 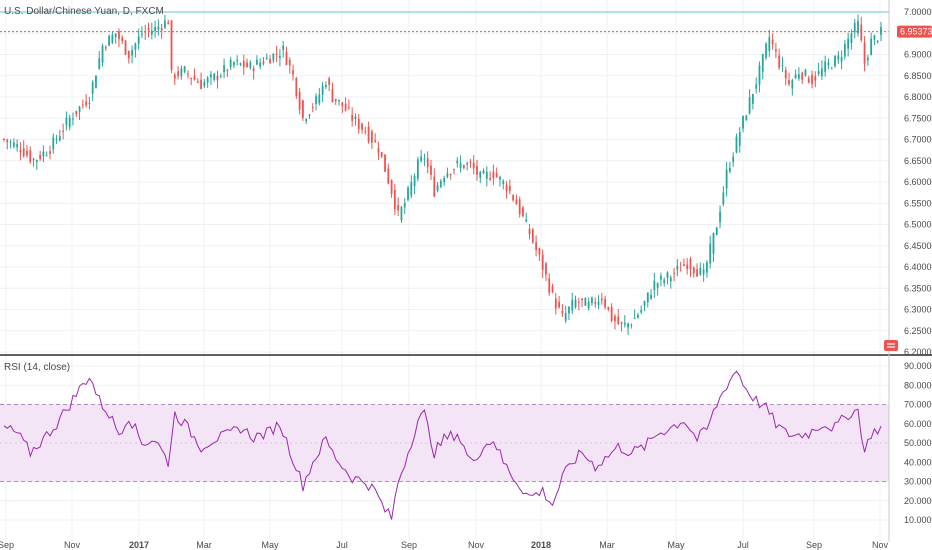 I want to click on flag-icon, so click(x=891, y=345).